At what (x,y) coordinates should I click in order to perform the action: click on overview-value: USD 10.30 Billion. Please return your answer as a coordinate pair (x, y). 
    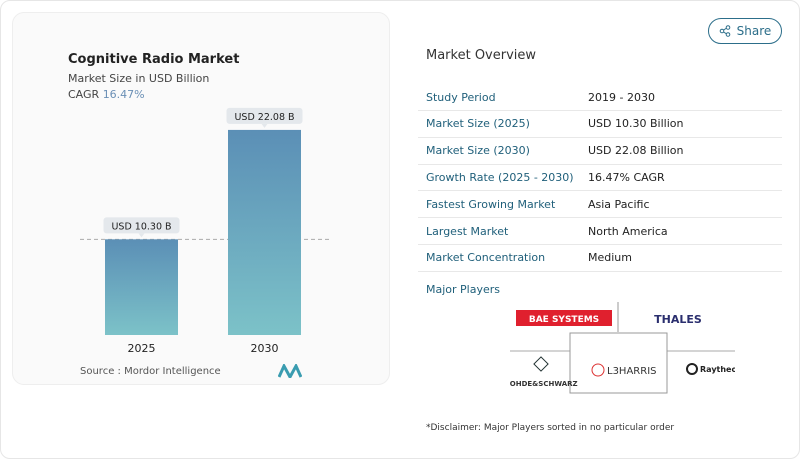
    Looking at the image, I should click on (636, 124).